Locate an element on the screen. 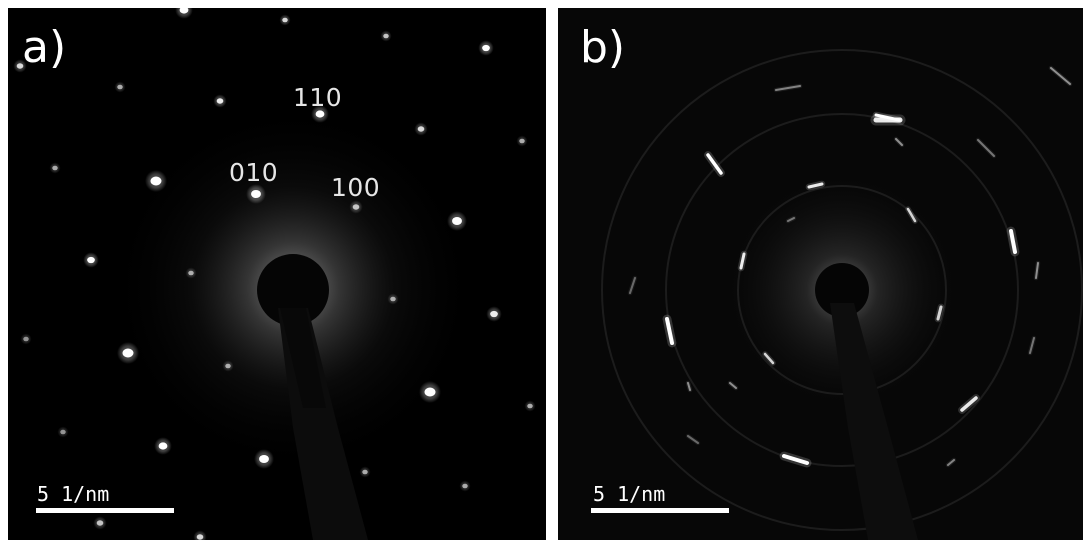  miller-index-label-100: 100 is located at coordinates (356, 187).